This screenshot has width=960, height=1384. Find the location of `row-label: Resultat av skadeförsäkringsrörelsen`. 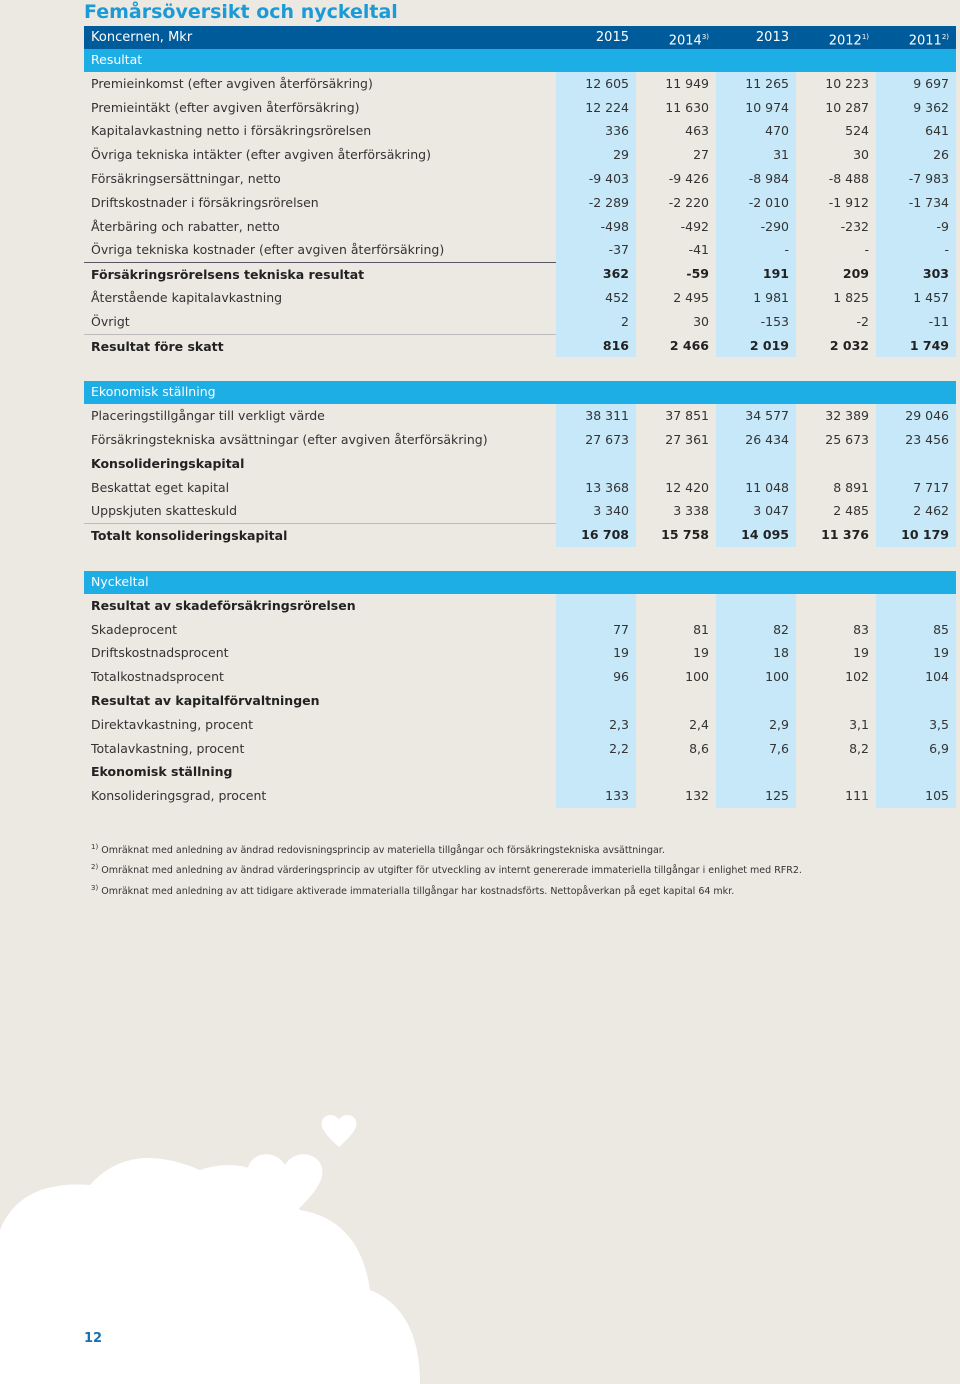

row-label: Resultat av skadeförsäkringsrörelsen is located at coordinates (223, 605).